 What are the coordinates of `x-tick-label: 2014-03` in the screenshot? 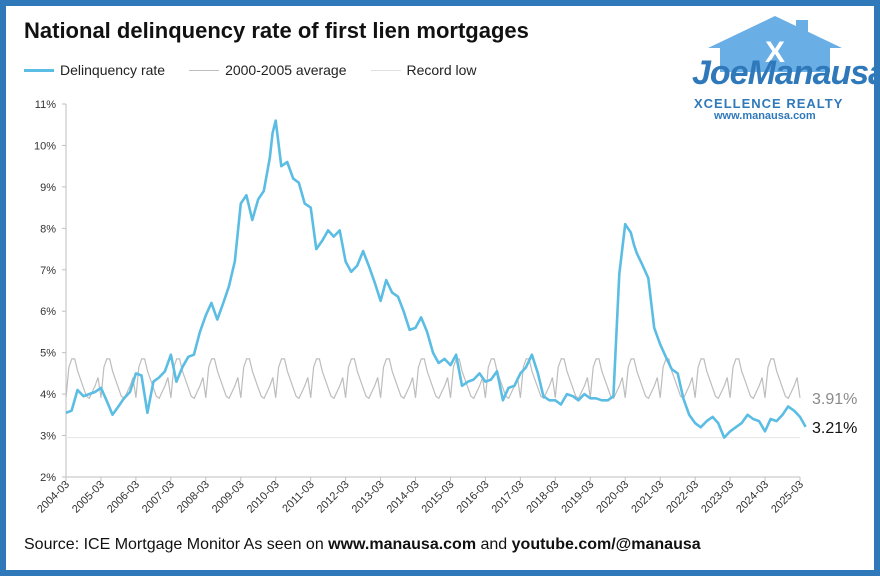 It's located at (403, 497).